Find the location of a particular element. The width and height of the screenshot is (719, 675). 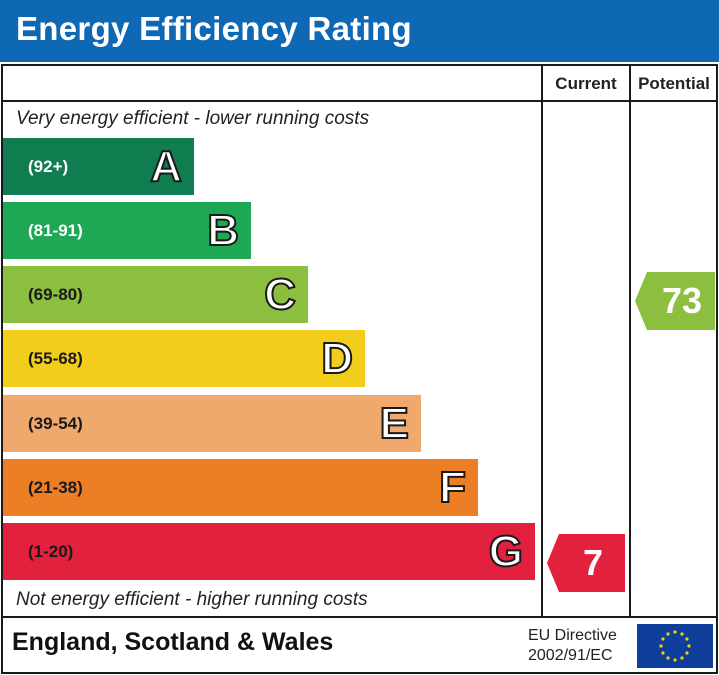

current-rating-arrow: 7 is located at coordinates (586, 563).